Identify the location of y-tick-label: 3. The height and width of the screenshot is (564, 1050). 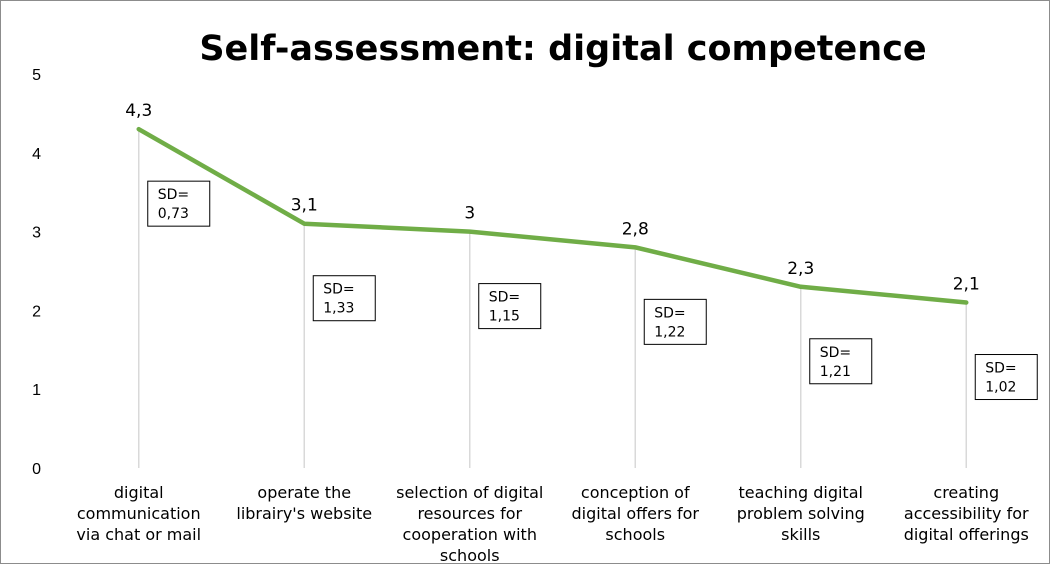
(36, 233).